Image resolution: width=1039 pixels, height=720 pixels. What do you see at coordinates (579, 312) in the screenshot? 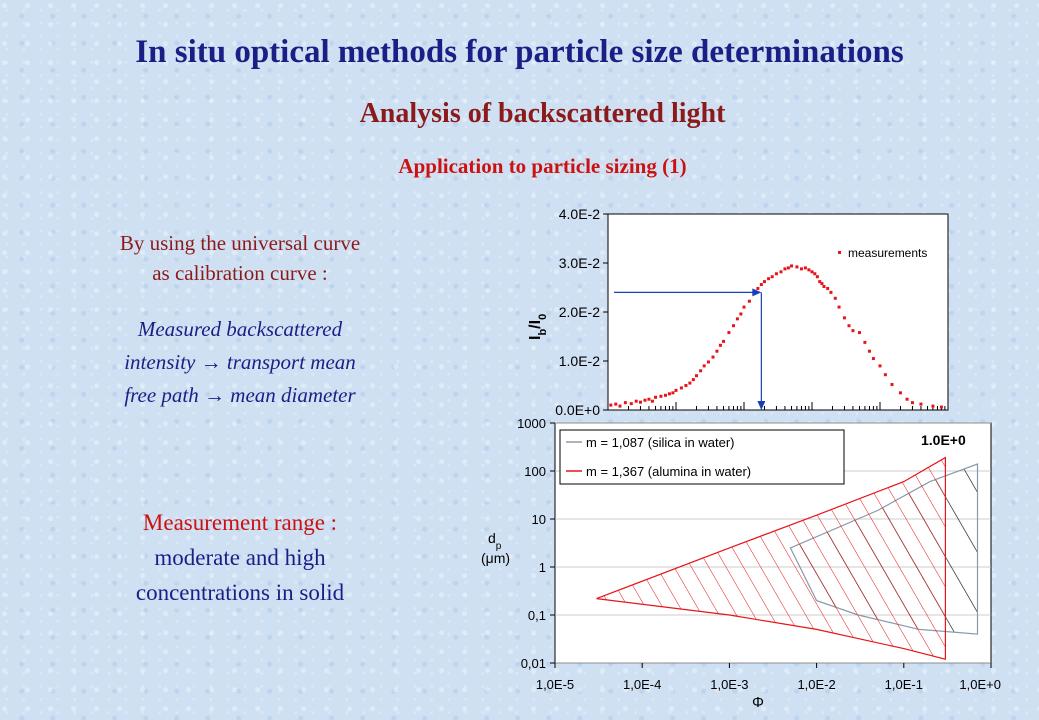
I see `y-tick-label: 2.0E-2` at bounding box center [579, 312].